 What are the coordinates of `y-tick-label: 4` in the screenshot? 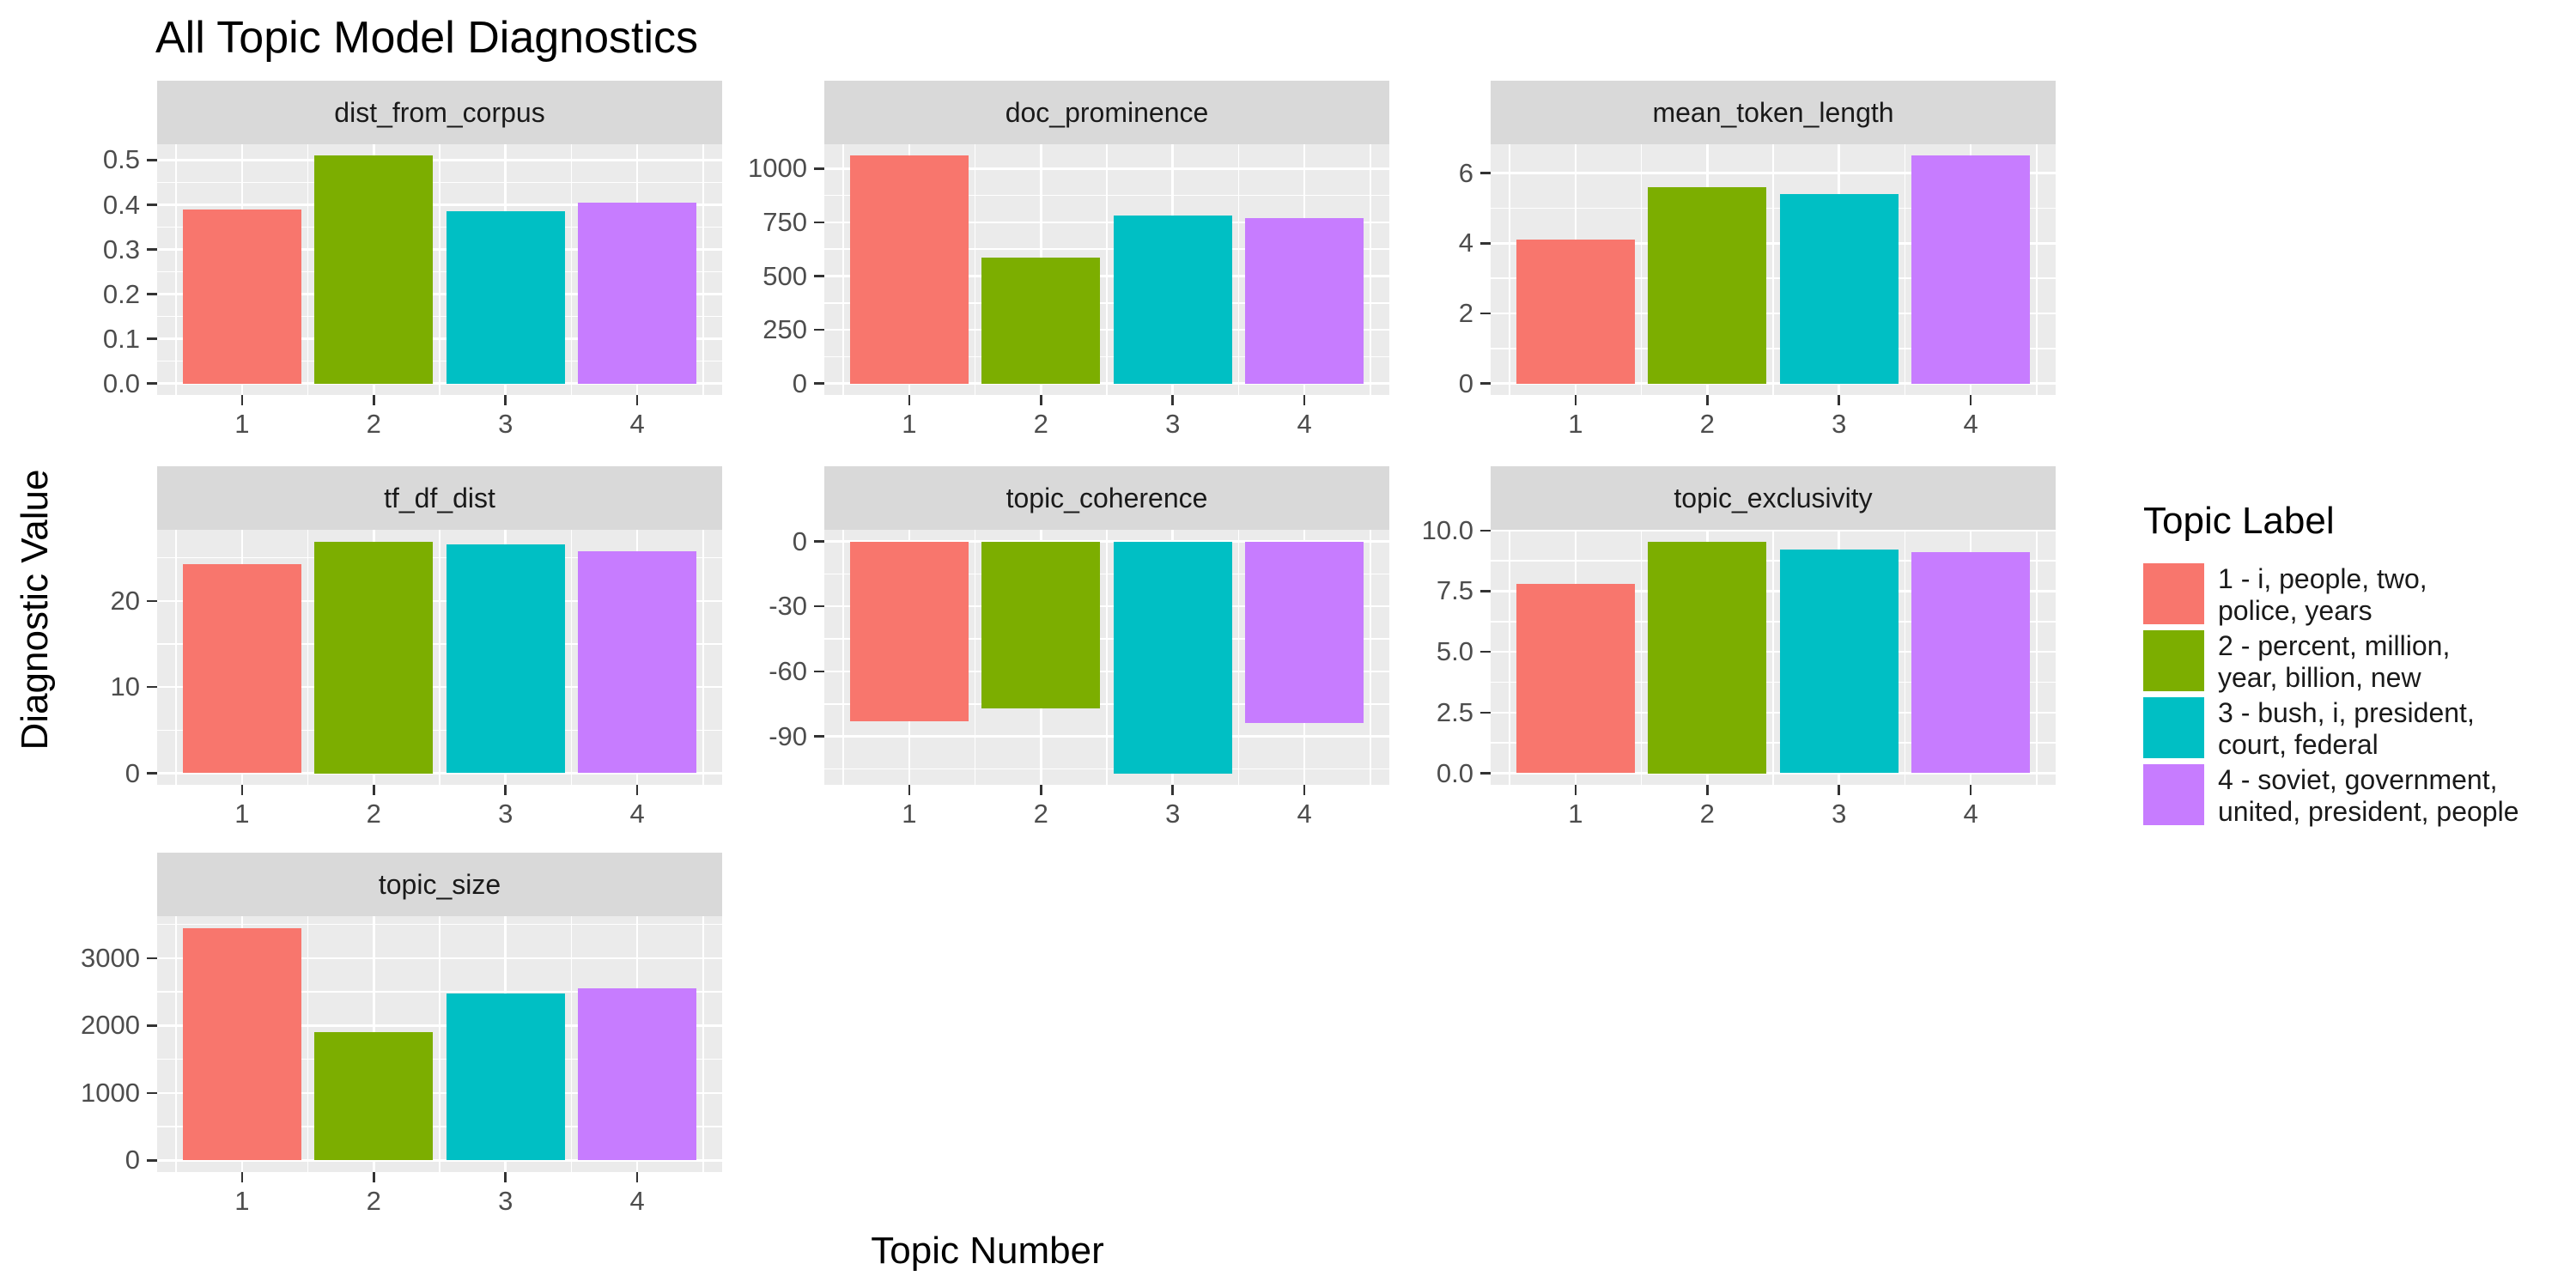 It's located at (1466, 243).